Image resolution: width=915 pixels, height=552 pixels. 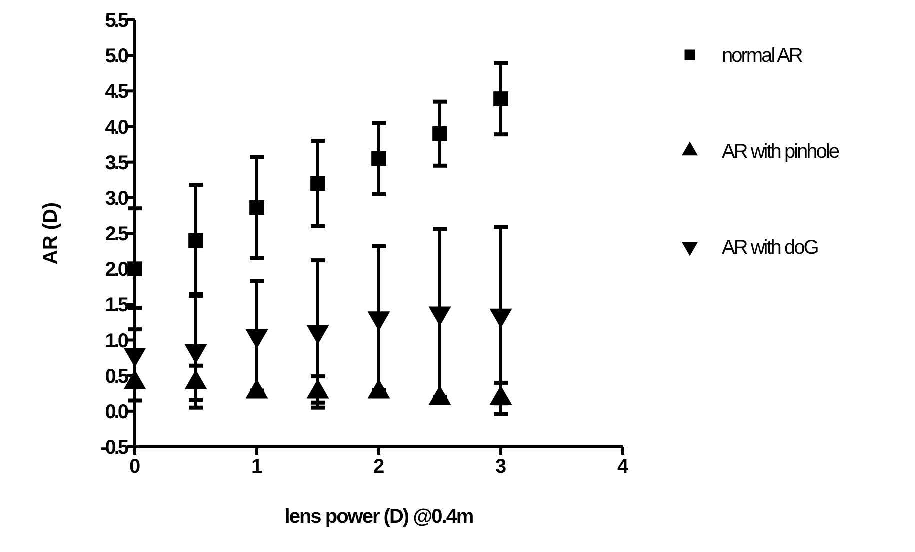 What do you see at coordinates (781, 152) in the screenshot?
I see `legend-label: AR with pinhole` at bounding box center [781, 152].